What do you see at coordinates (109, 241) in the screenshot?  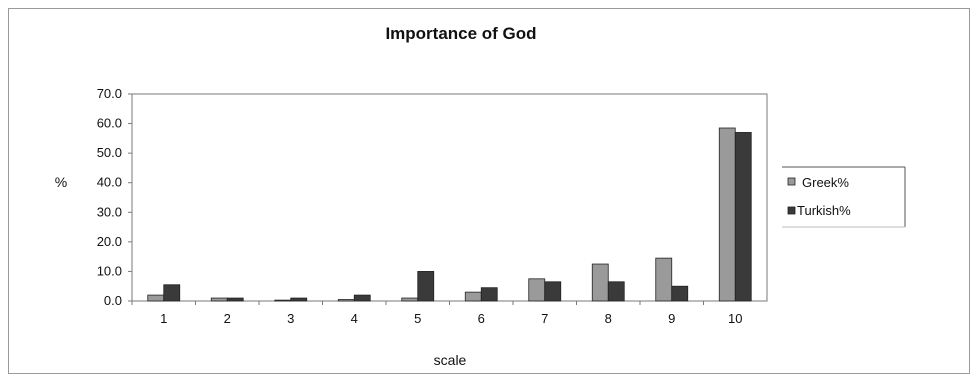 I see `y-tick-label: 20.0` at bounding box center [109, 241].